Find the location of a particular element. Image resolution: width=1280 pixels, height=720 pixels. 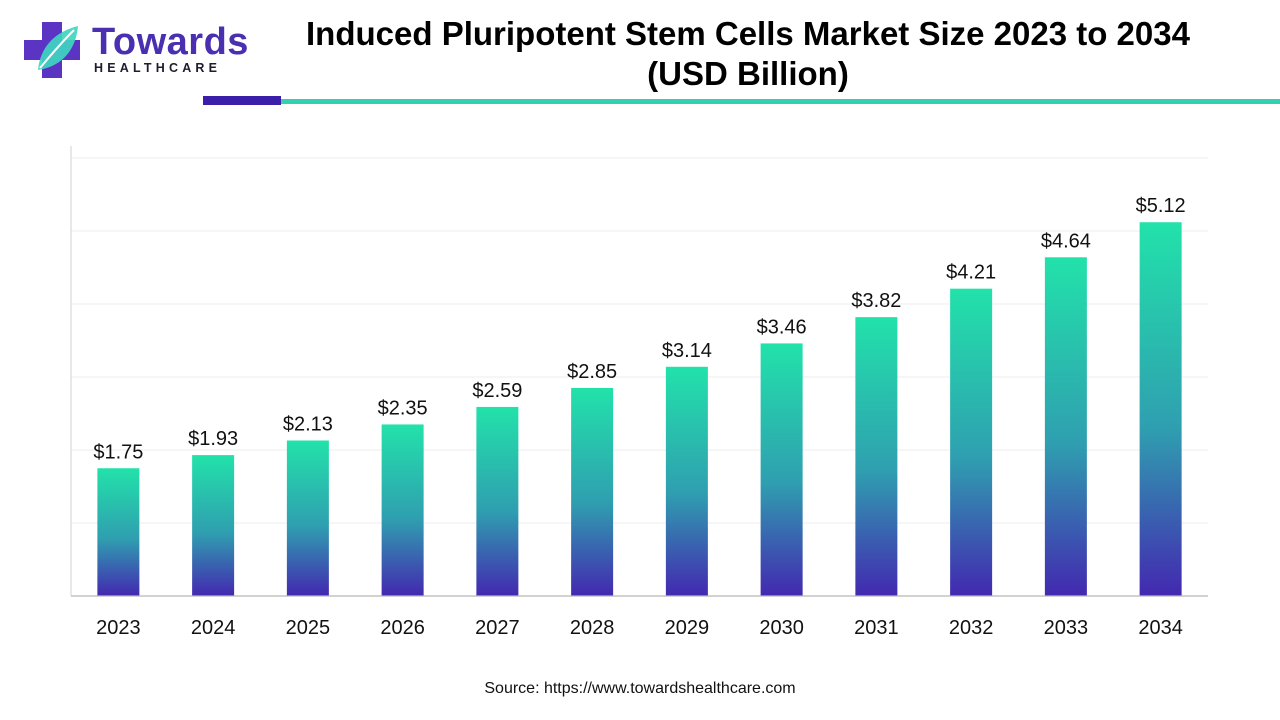

bar-2032 is located at coordinates (971, 442).